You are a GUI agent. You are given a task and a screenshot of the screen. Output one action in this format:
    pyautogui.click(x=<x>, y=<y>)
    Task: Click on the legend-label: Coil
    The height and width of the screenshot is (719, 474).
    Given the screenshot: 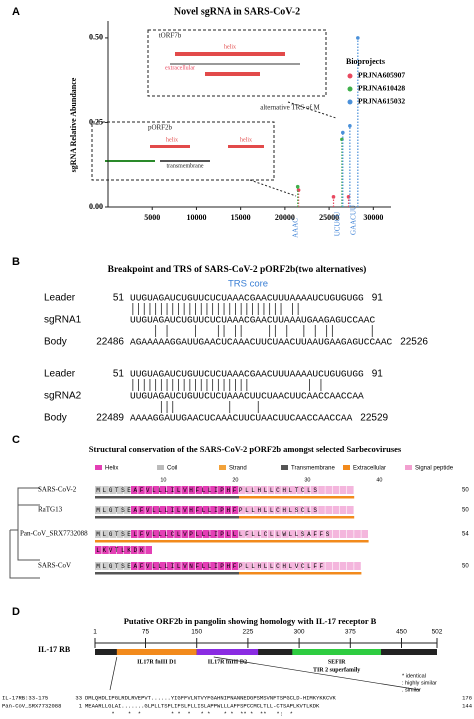 What is the action you would take?
    pyautogui.click(x=172, y=469)
    